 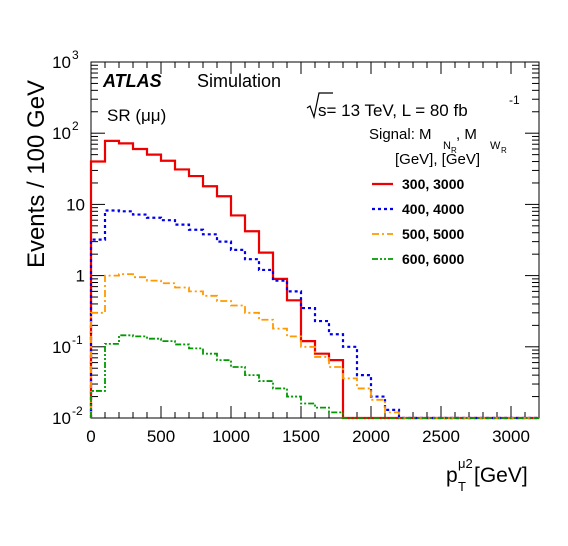 What do you see at coordinates (433, 234) in the screenshot?
I see `legend-label: 500, 5000` at bounding box center [433, 234].